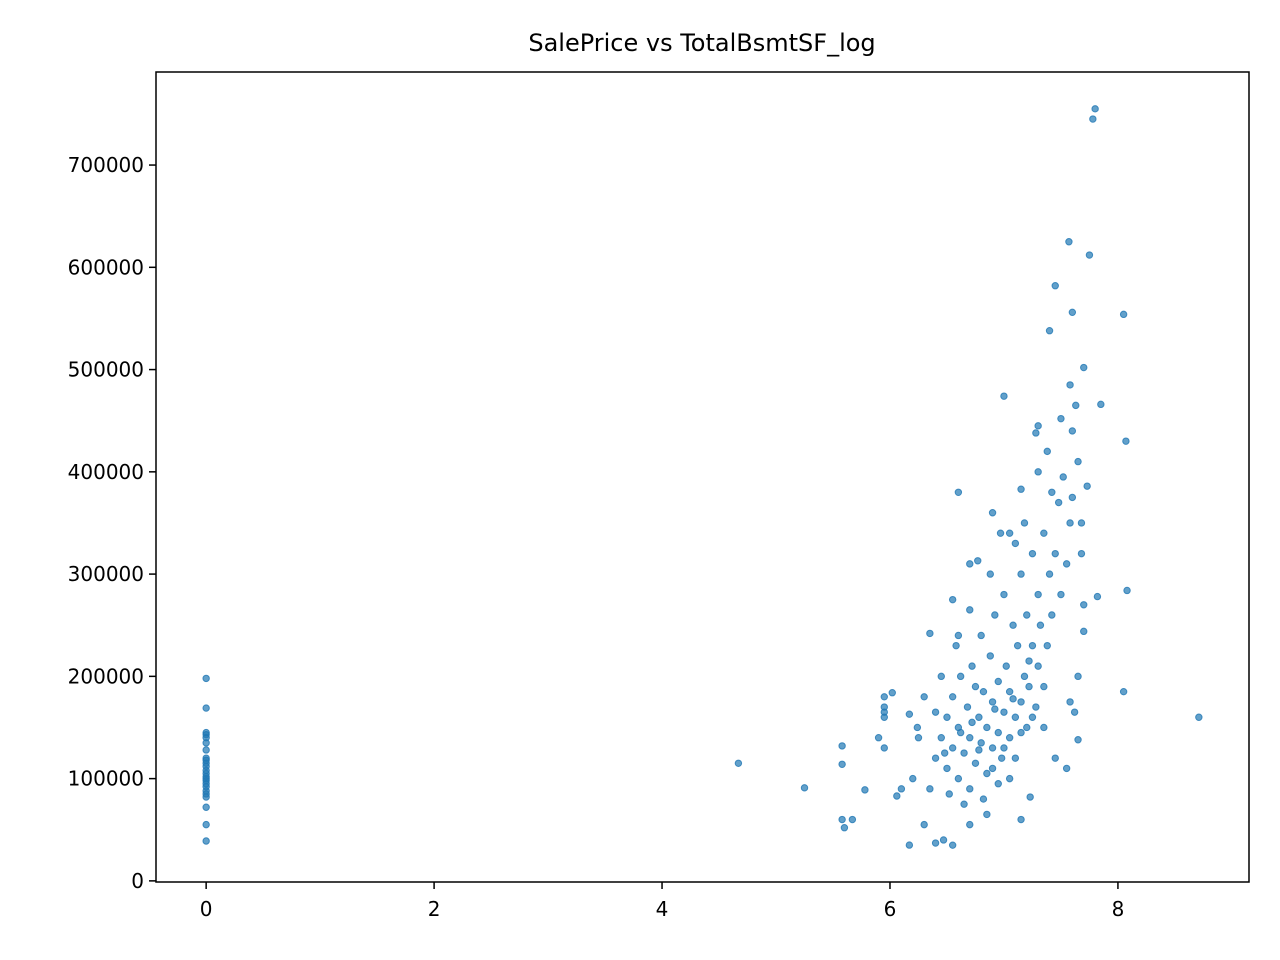 The height and width of the screenshot is (960, 1280). Describe the element at coordinates (106, 574) in the screenshot. I see `y-tick-label: 300000` at that location.